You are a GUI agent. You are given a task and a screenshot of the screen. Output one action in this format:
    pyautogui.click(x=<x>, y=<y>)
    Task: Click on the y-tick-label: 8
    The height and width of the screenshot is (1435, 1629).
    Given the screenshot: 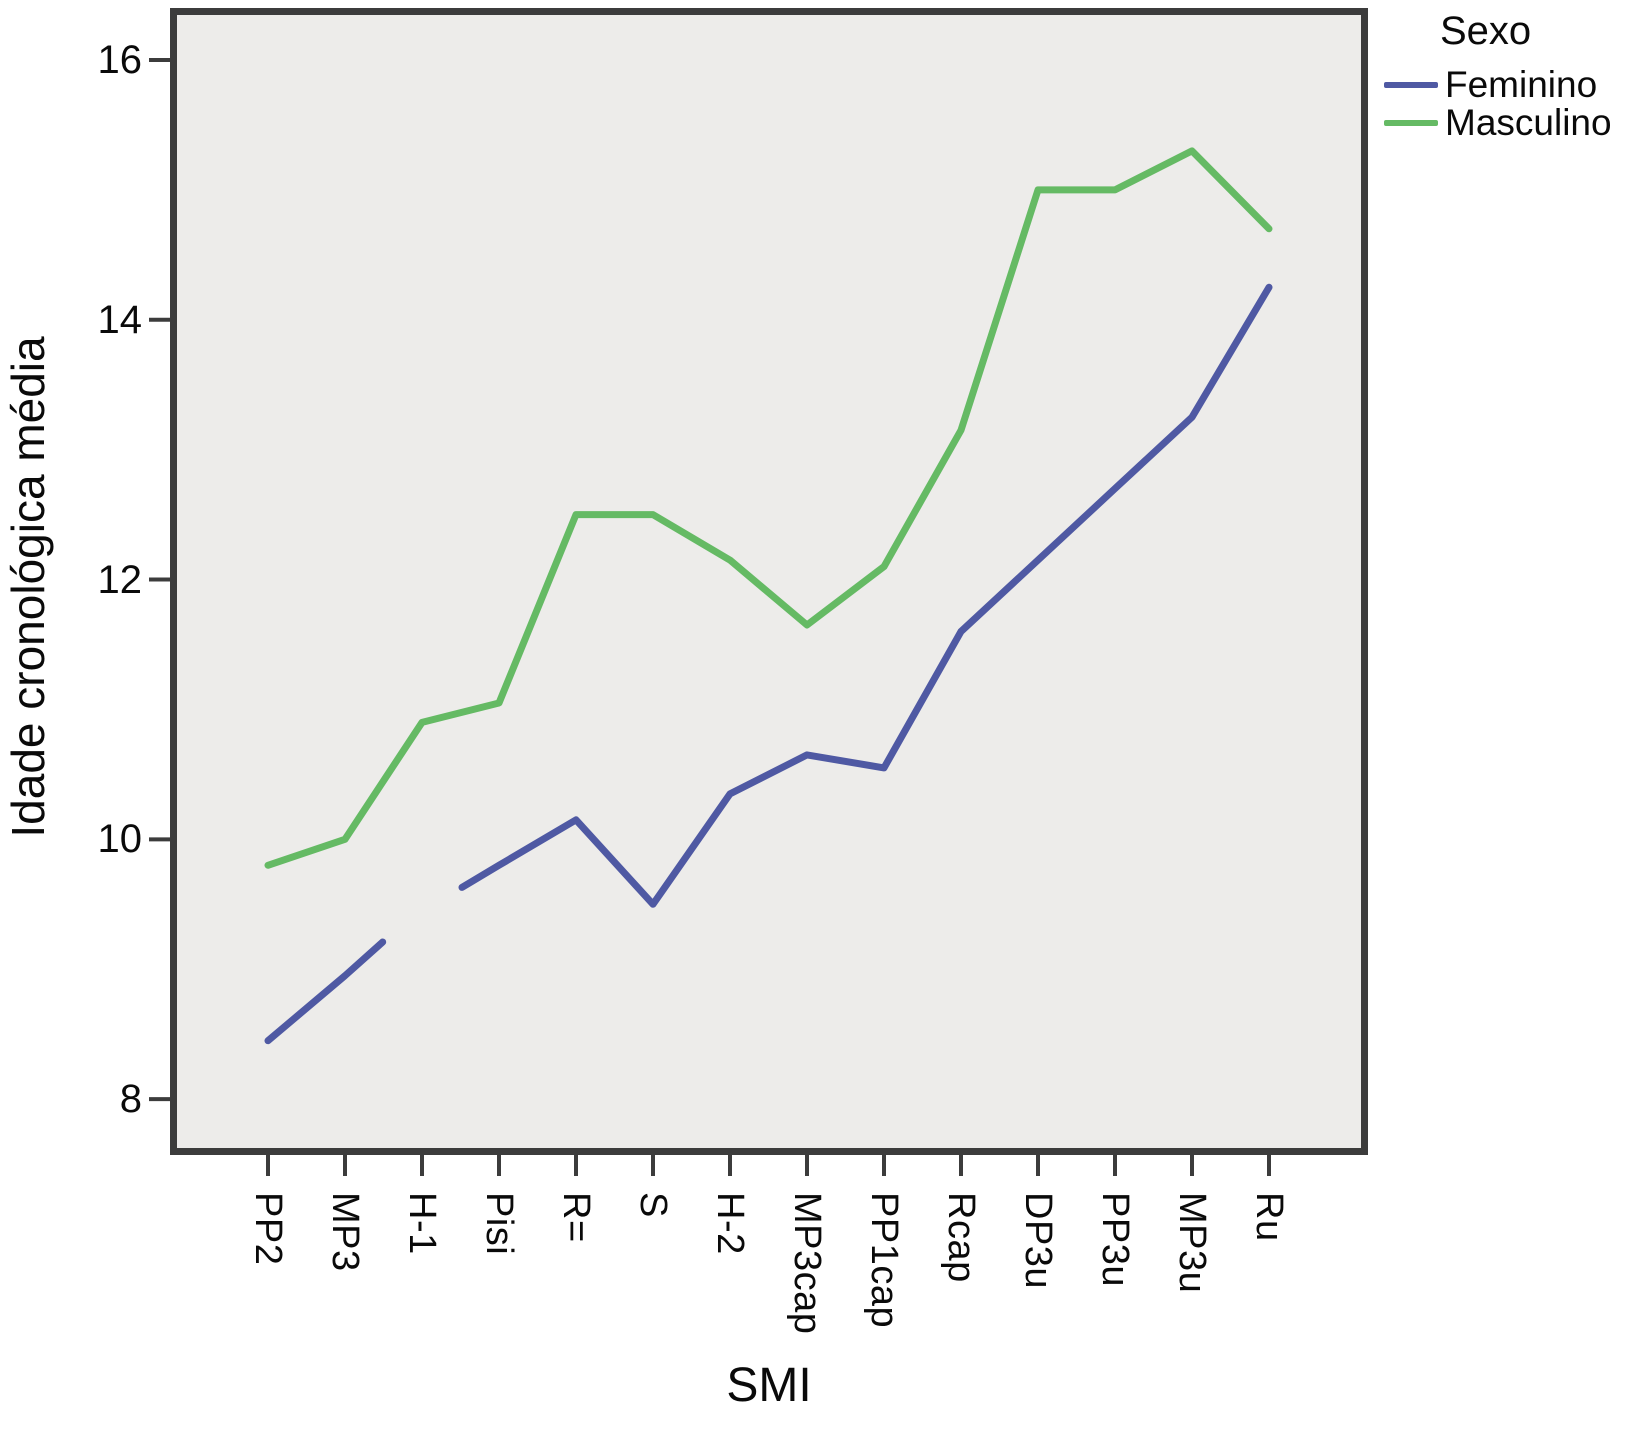 What is the action you would take?
    pyautogui.click(x=130, y=1099)
    